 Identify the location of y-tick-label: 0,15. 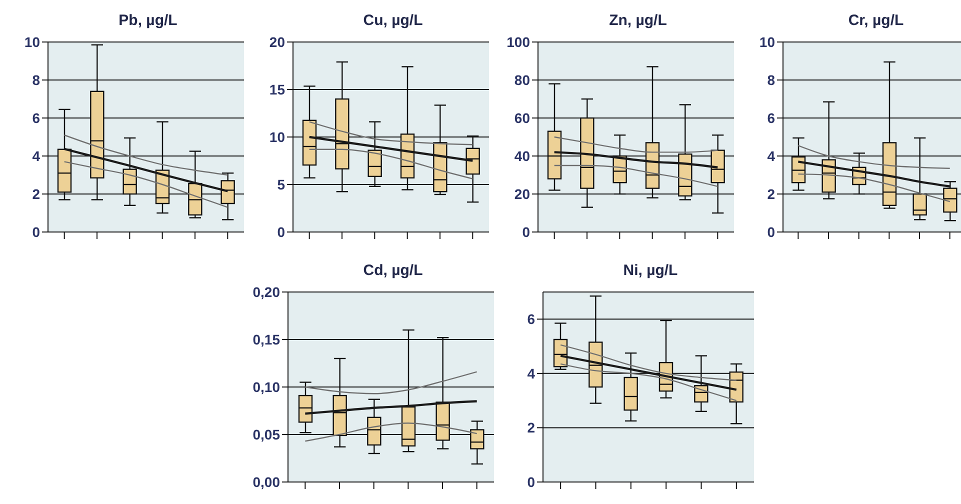
(266, 339).